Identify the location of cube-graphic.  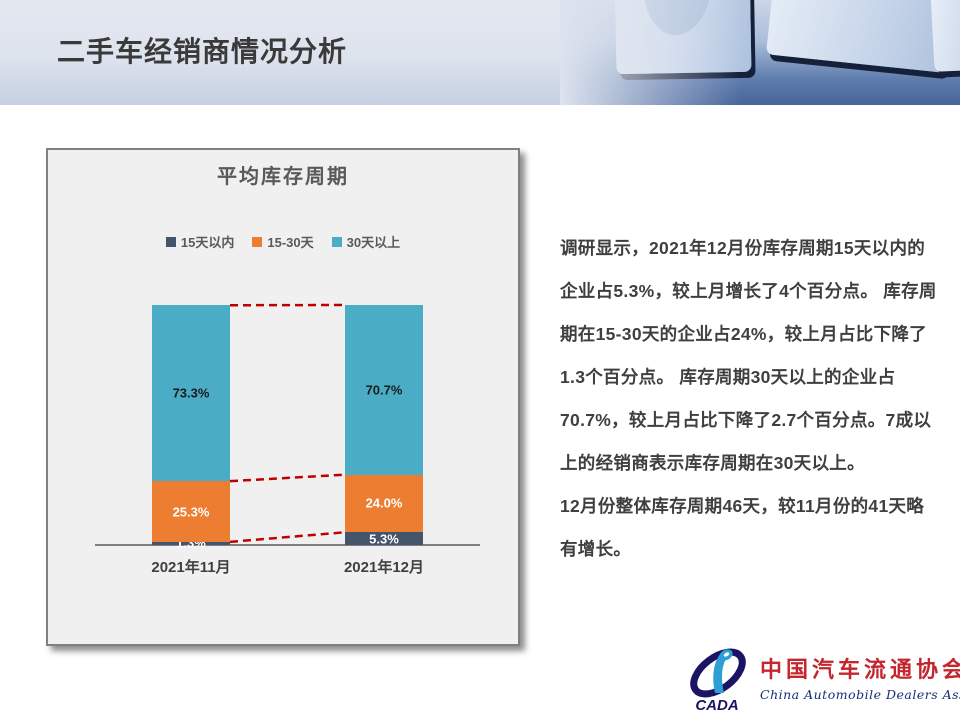
(944, 36).